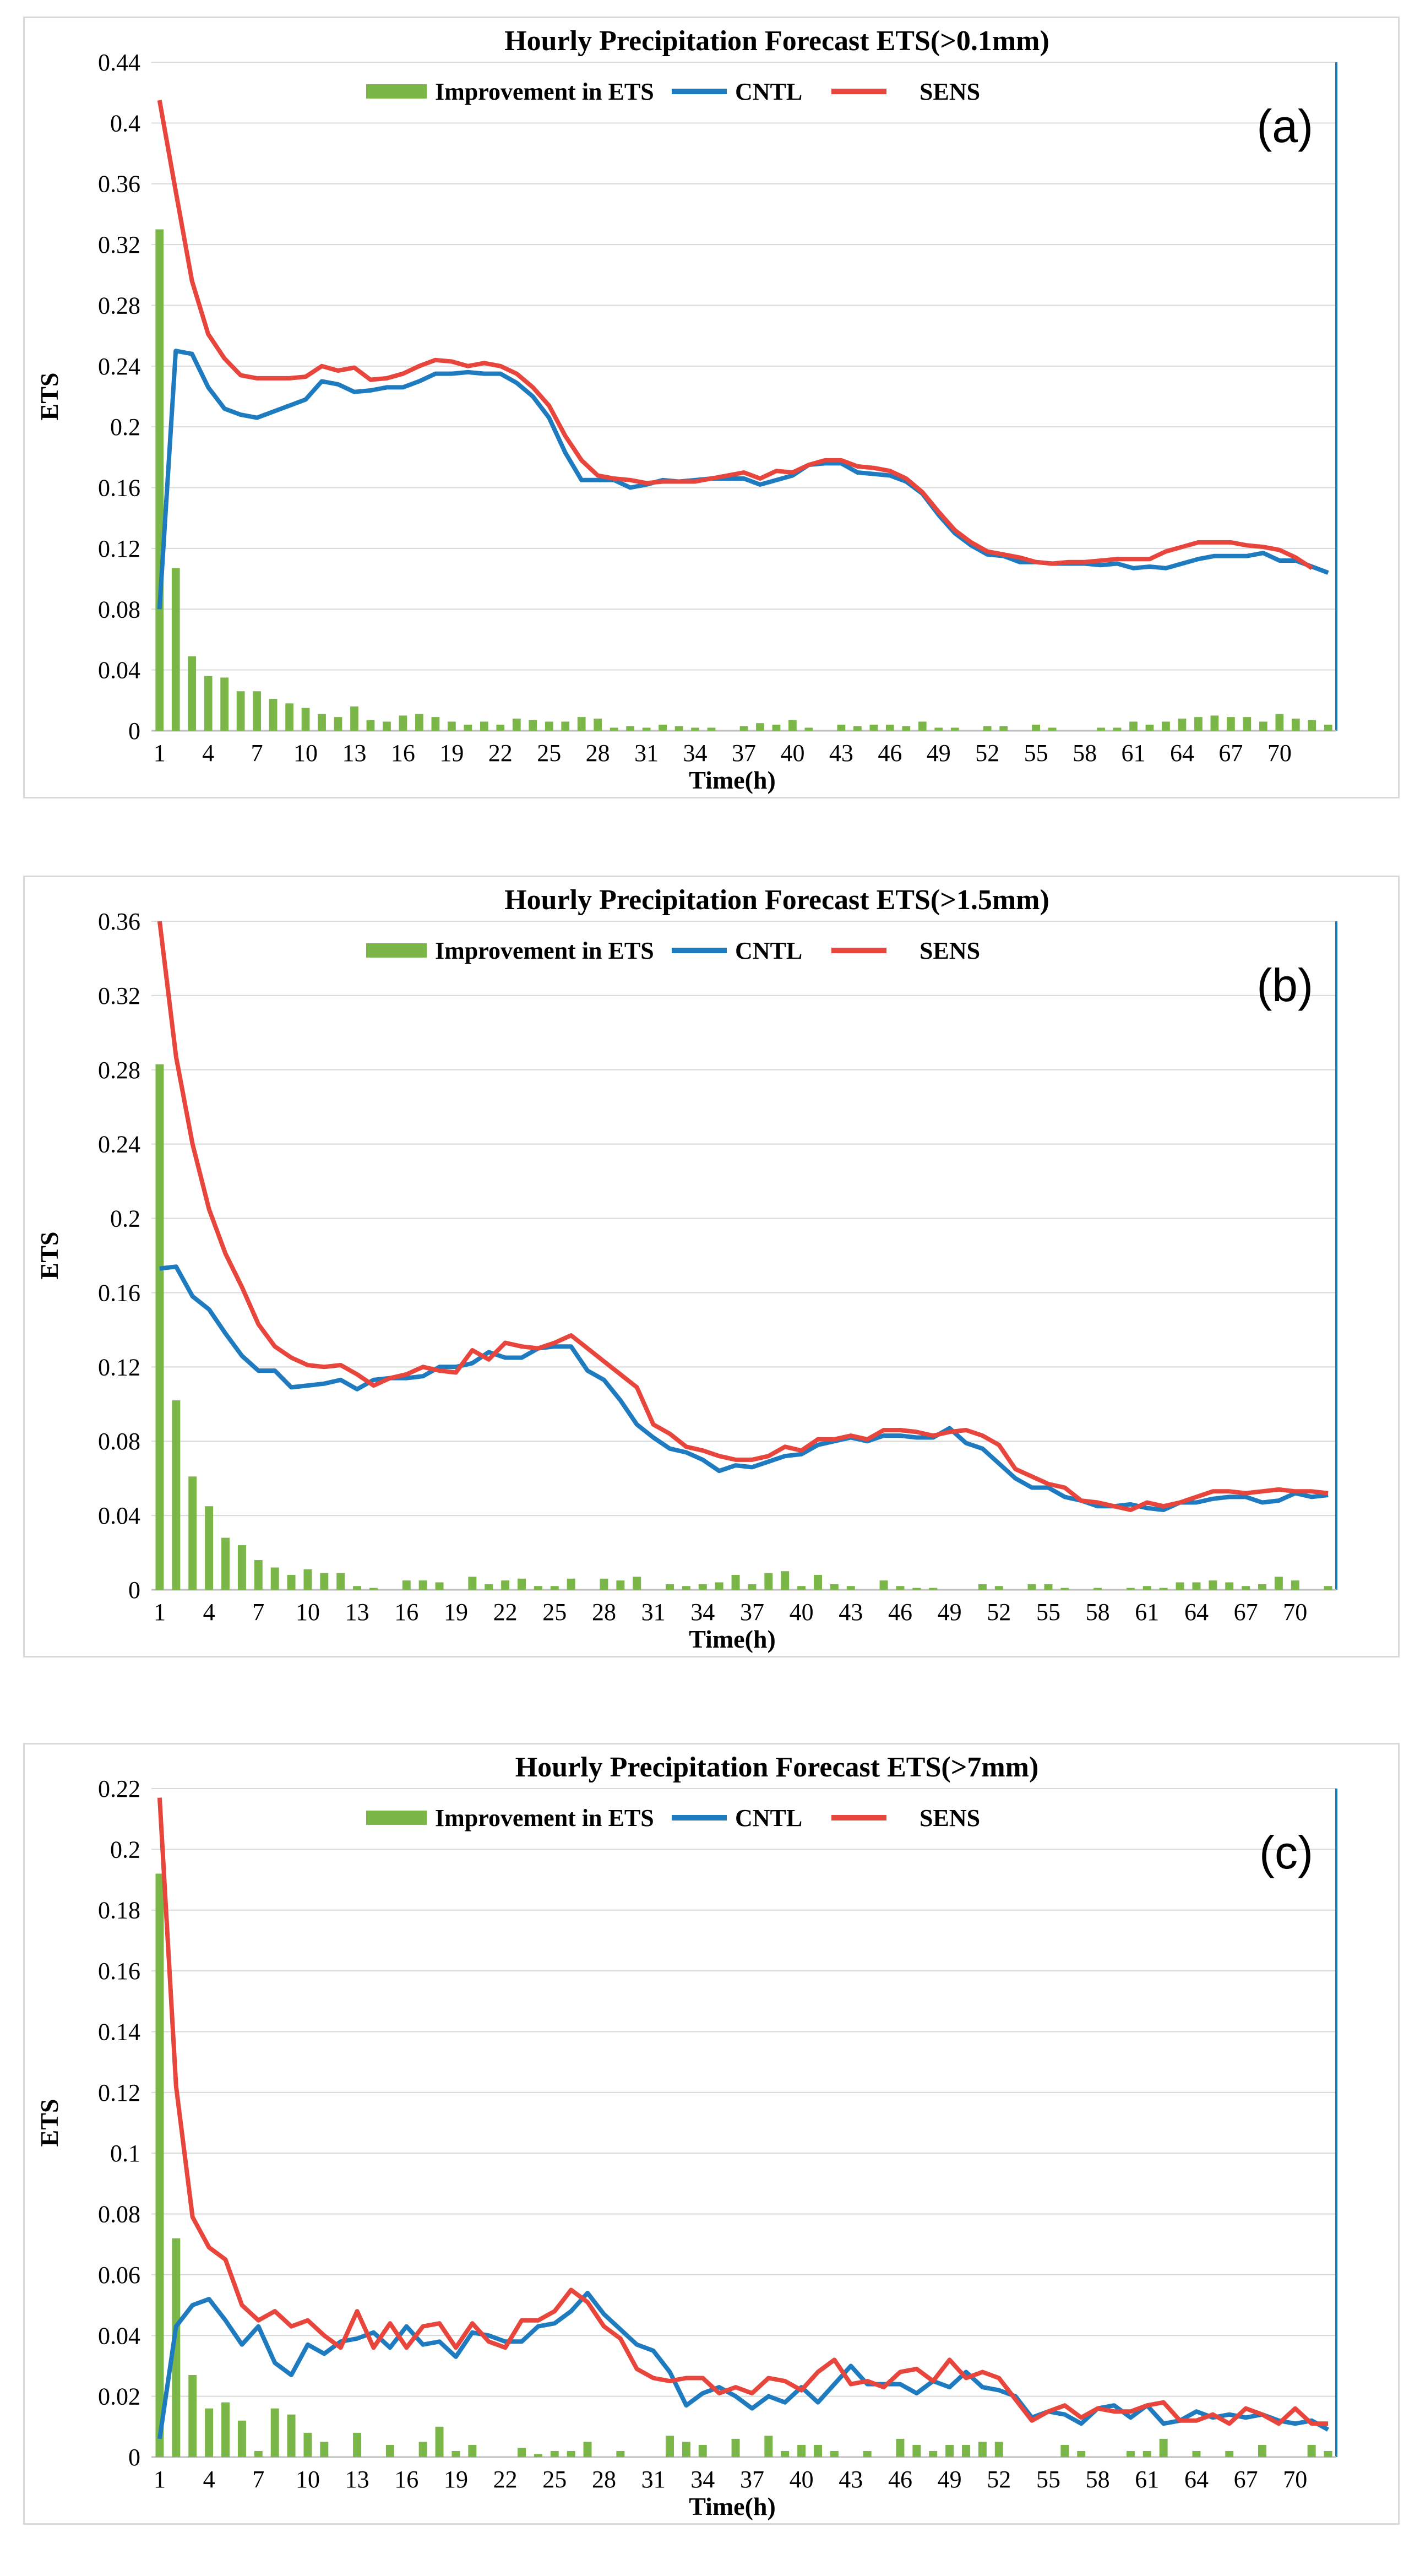 The width and height of the screenshot is (1420, 2576). I want to click on x-tick-label: 55, so click(1036, 753).